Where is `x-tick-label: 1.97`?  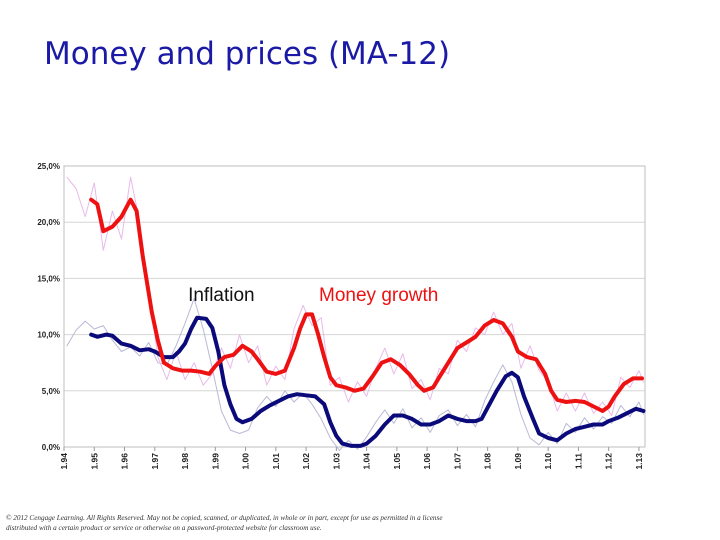 x-tick-label: 1.97 is located at coordinates (155, 461).